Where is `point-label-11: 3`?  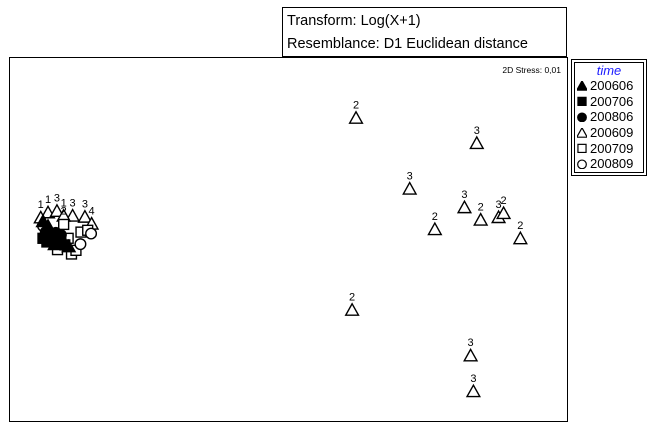
point-label-11: 3 is located at coordinates (471, 343).